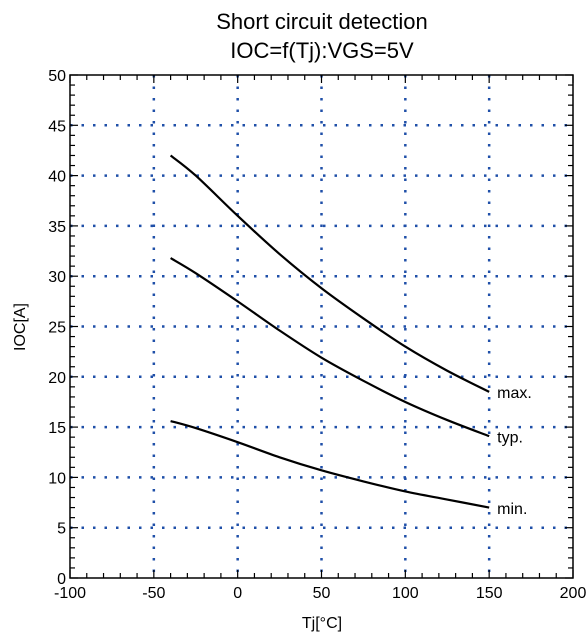 This screenshot has height=644, width=587. Describe the element at coordinates (57, 277) in the screenshot. I see `y-tick-label: 30` at that location.